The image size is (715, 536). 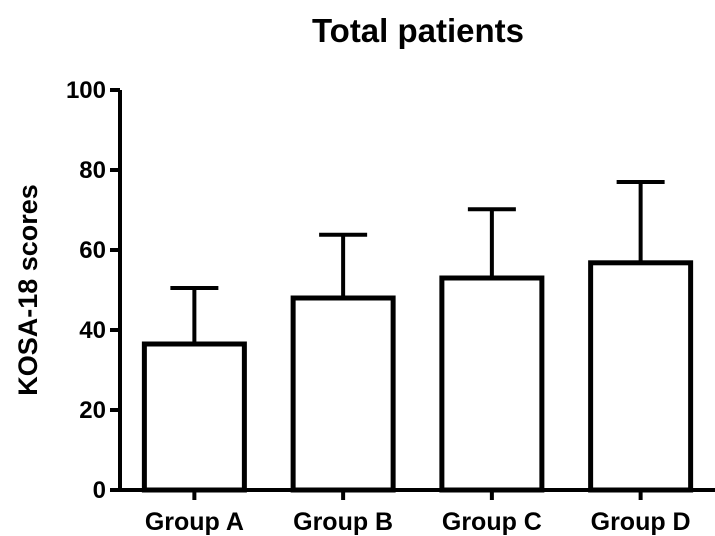 I want to click on bar-group-c, so click(x=492, y=384).